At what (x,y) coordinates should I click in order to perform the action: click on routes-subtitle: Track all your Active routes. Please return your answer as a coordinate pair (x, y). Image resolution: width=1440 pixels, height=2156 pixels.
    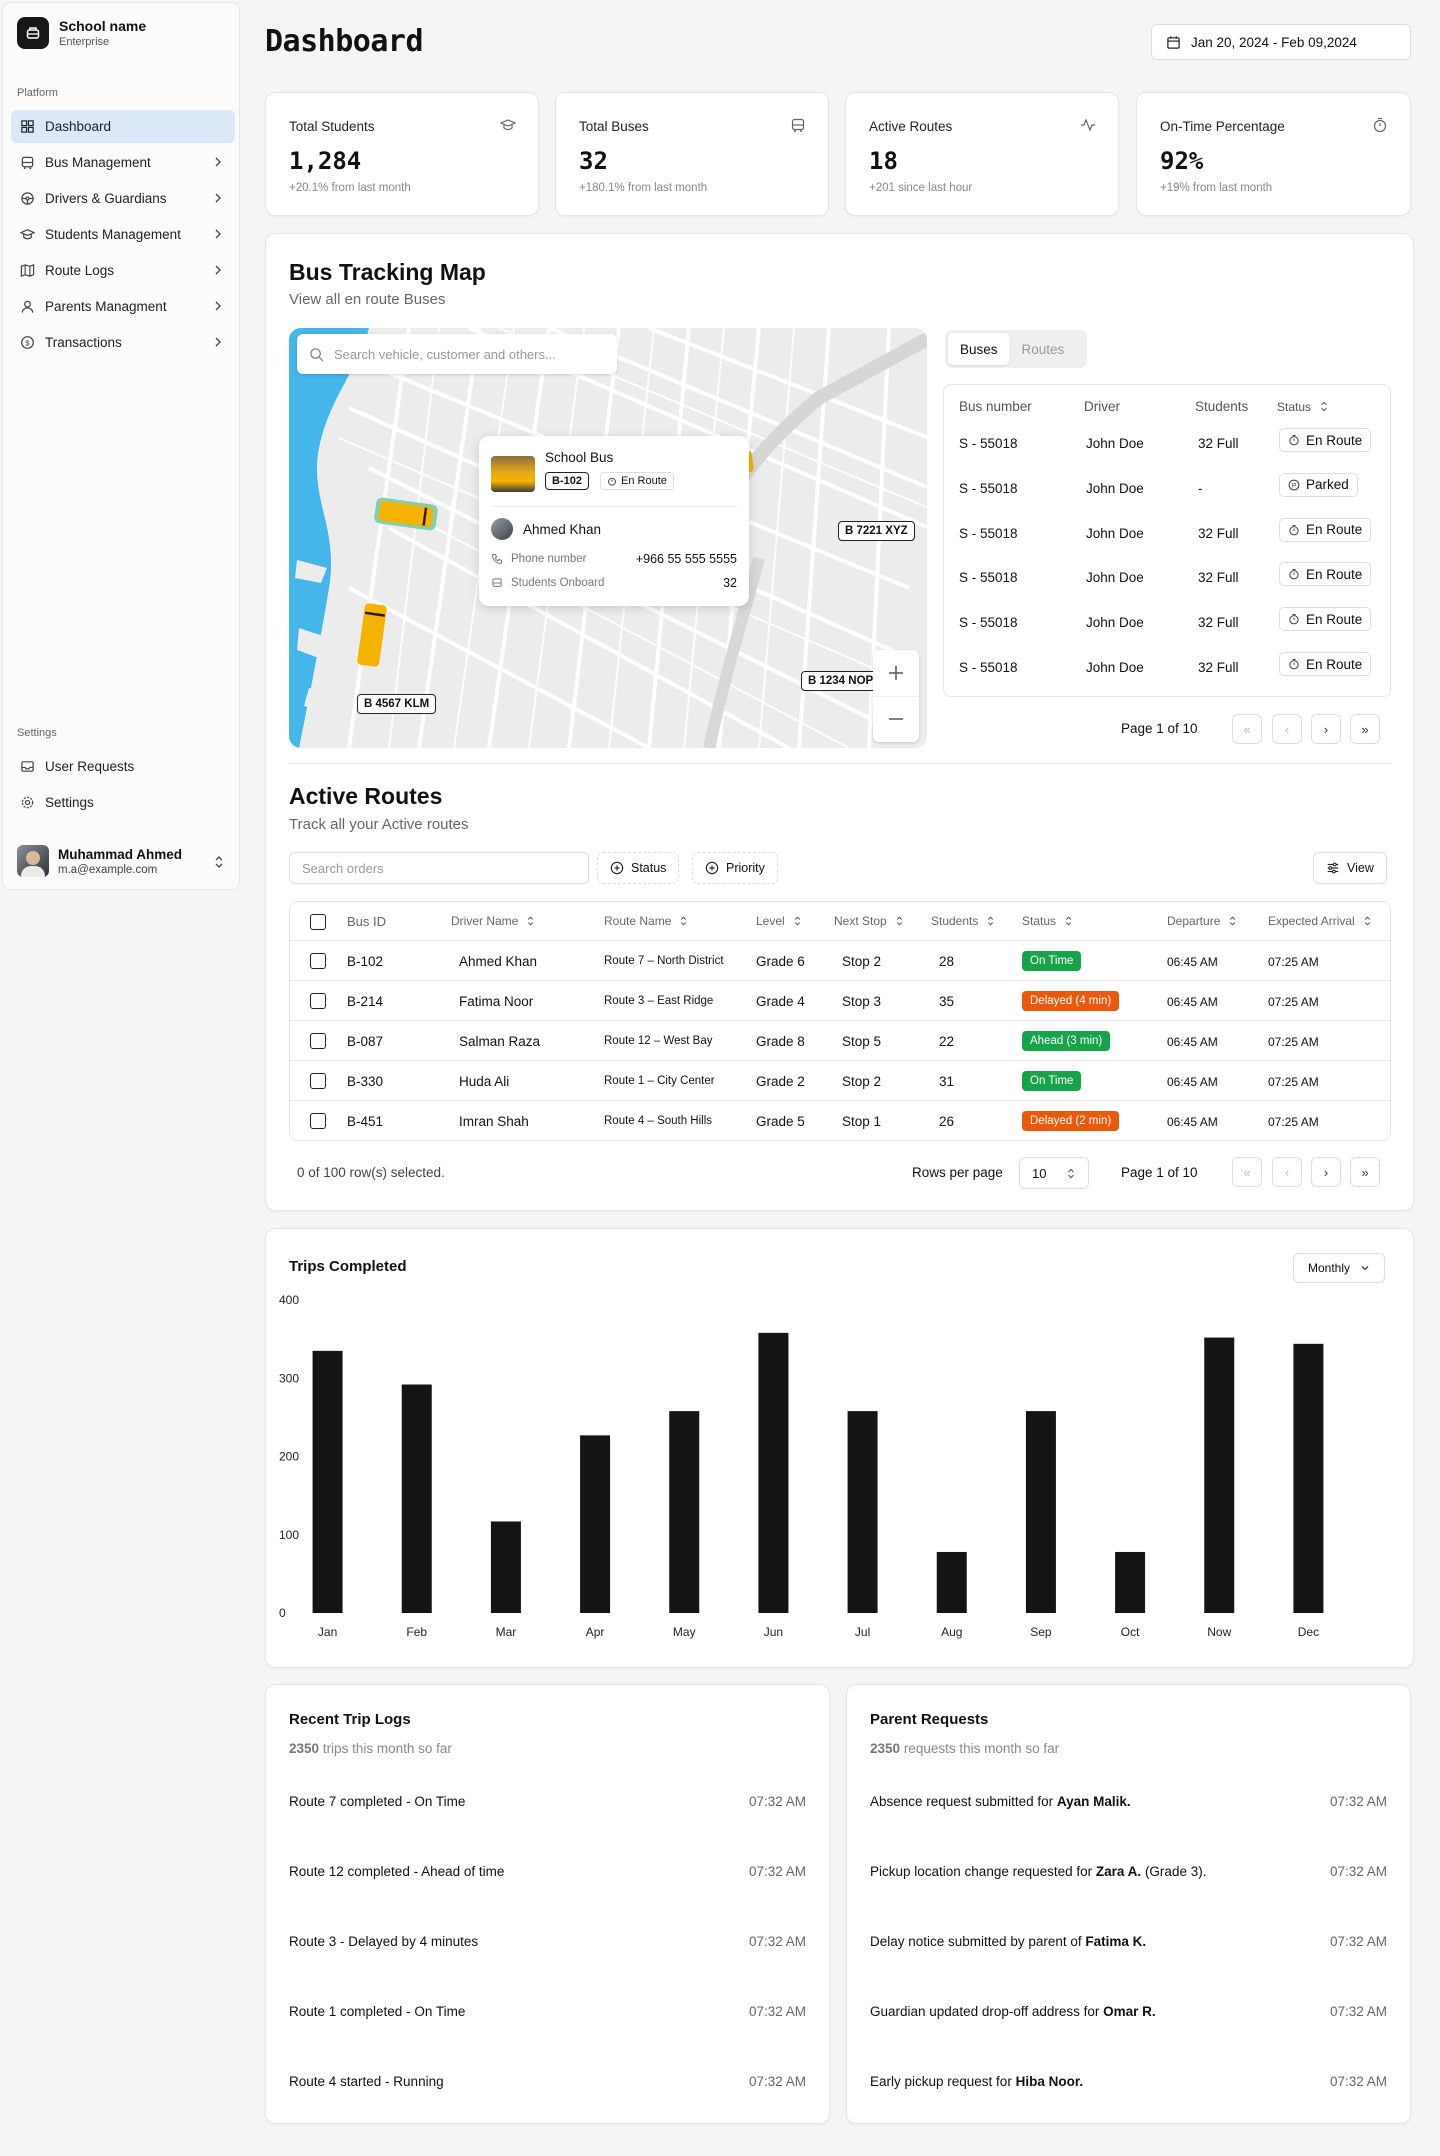
    Looking at the image, I should click on (379, 824).